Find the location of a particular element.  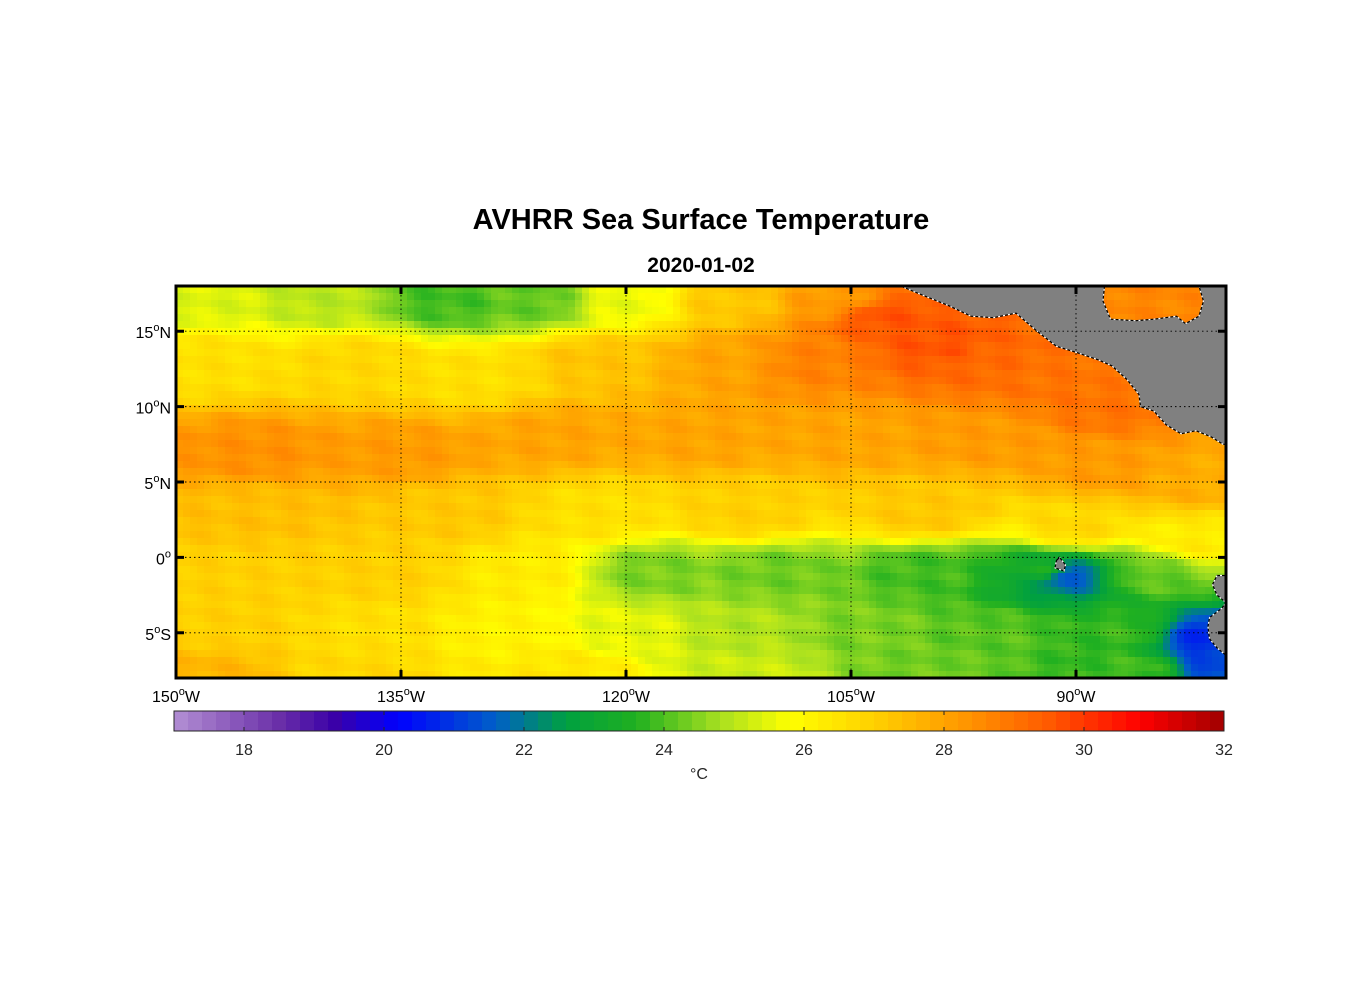

map-subtitle: 2020-01-02 is located at coordinates (701, 265).